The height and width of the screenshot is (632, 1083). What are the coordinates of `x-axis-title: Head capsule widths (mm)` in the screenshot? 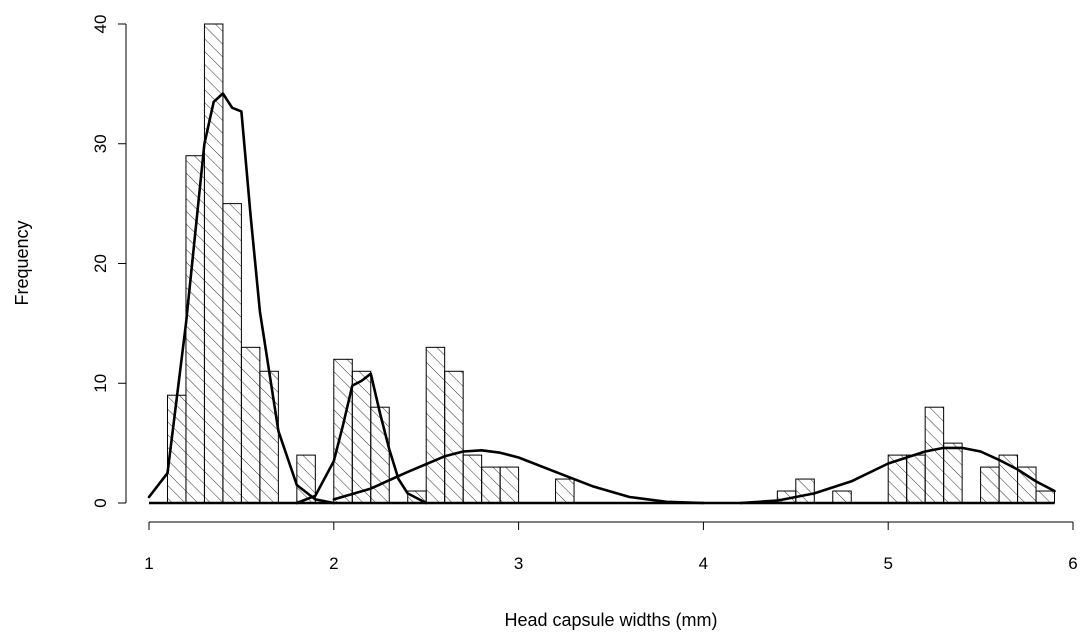 It's located at (610, 620).